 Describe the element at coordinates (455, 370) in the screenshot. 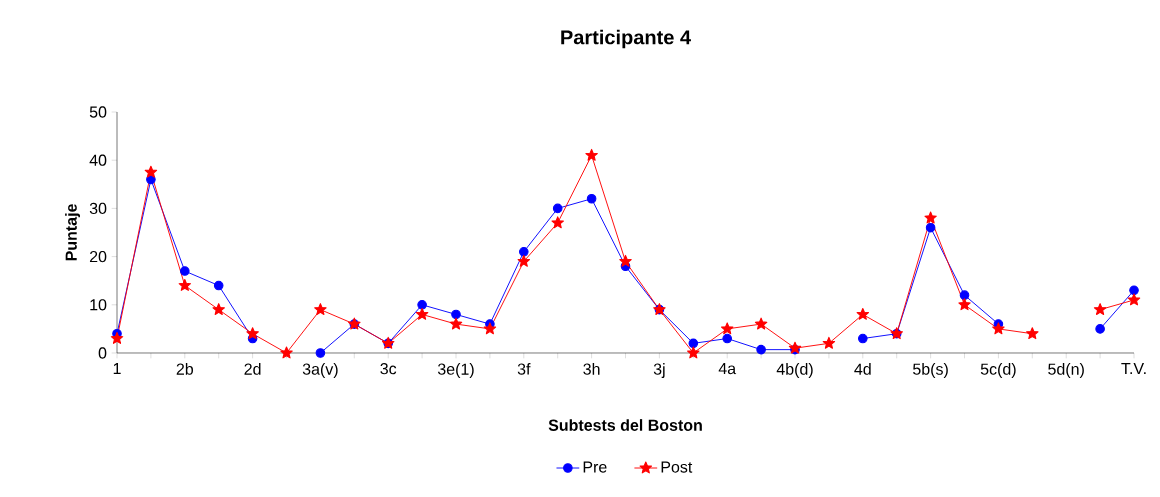

I see `x-tick-label: 3e(1)` at that location.